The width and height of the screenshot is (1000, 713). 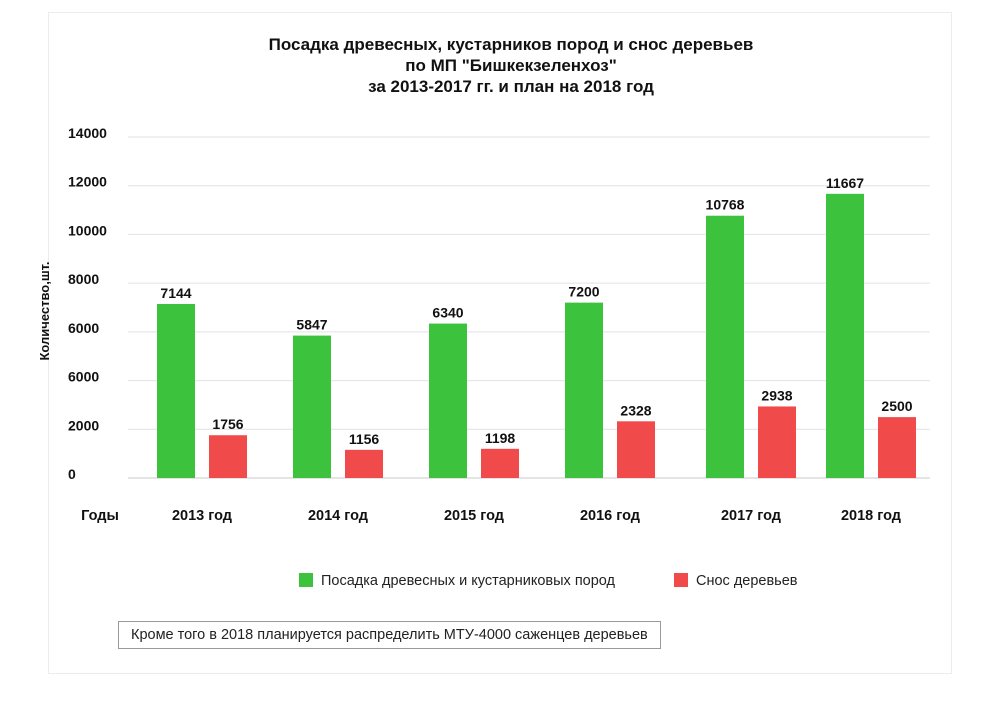 I want to click on category-label: 2017 год, so click(x=751, y=516).